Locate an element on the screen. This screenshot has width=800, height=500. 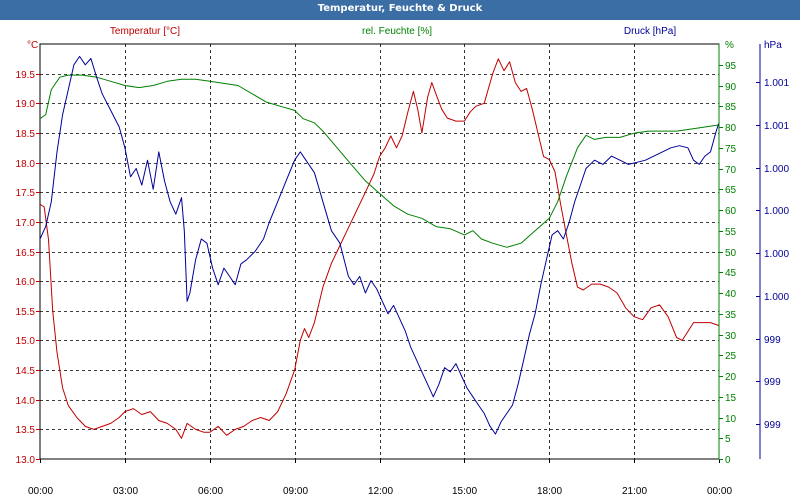
x-tick-time: 09:00 is located at coordinates (295, 491).